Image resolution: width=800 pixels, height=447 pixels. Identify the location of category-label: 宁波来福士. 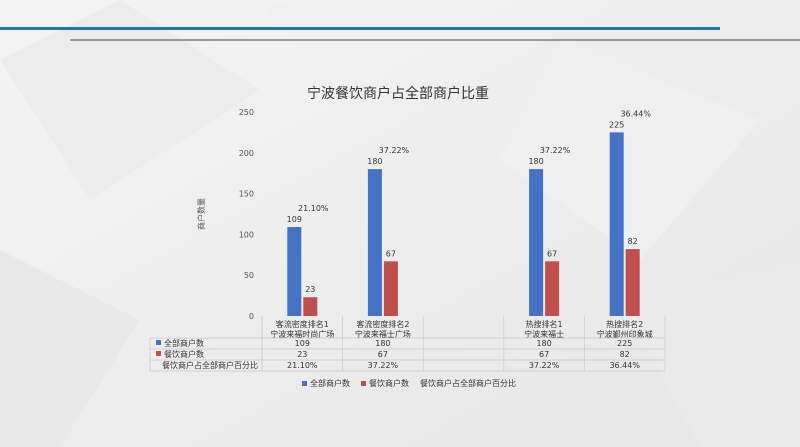
(544, 334).